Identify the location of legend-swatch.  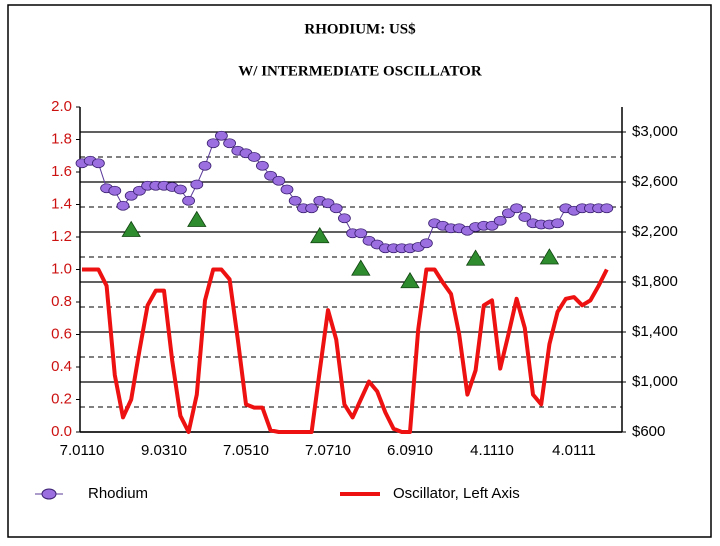
(49, 494).